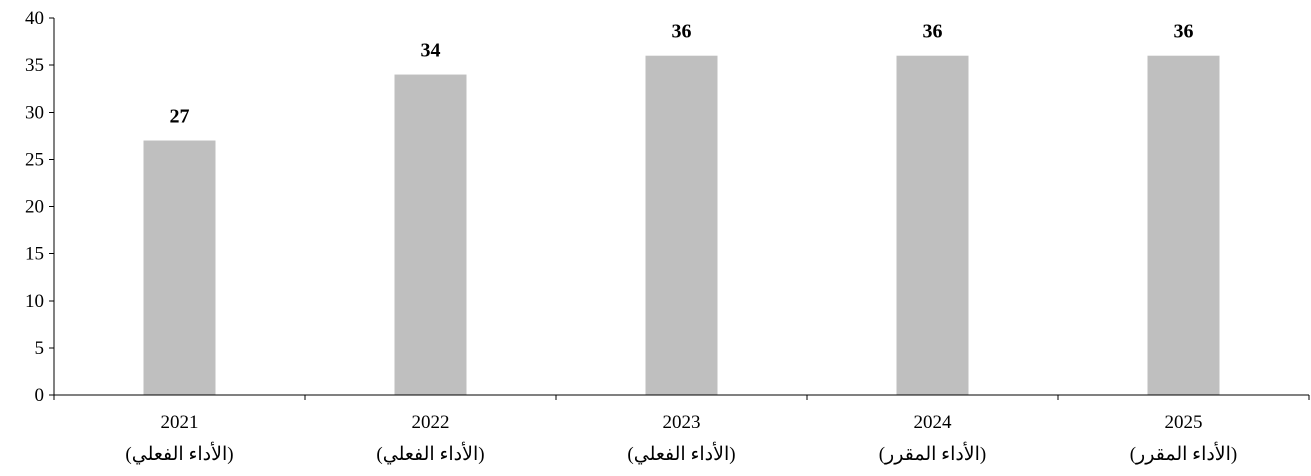 The image size is (1311, 476). Describe the element at coordinates (932, 225) in the screenshot. I see `bar-2024` at that location.